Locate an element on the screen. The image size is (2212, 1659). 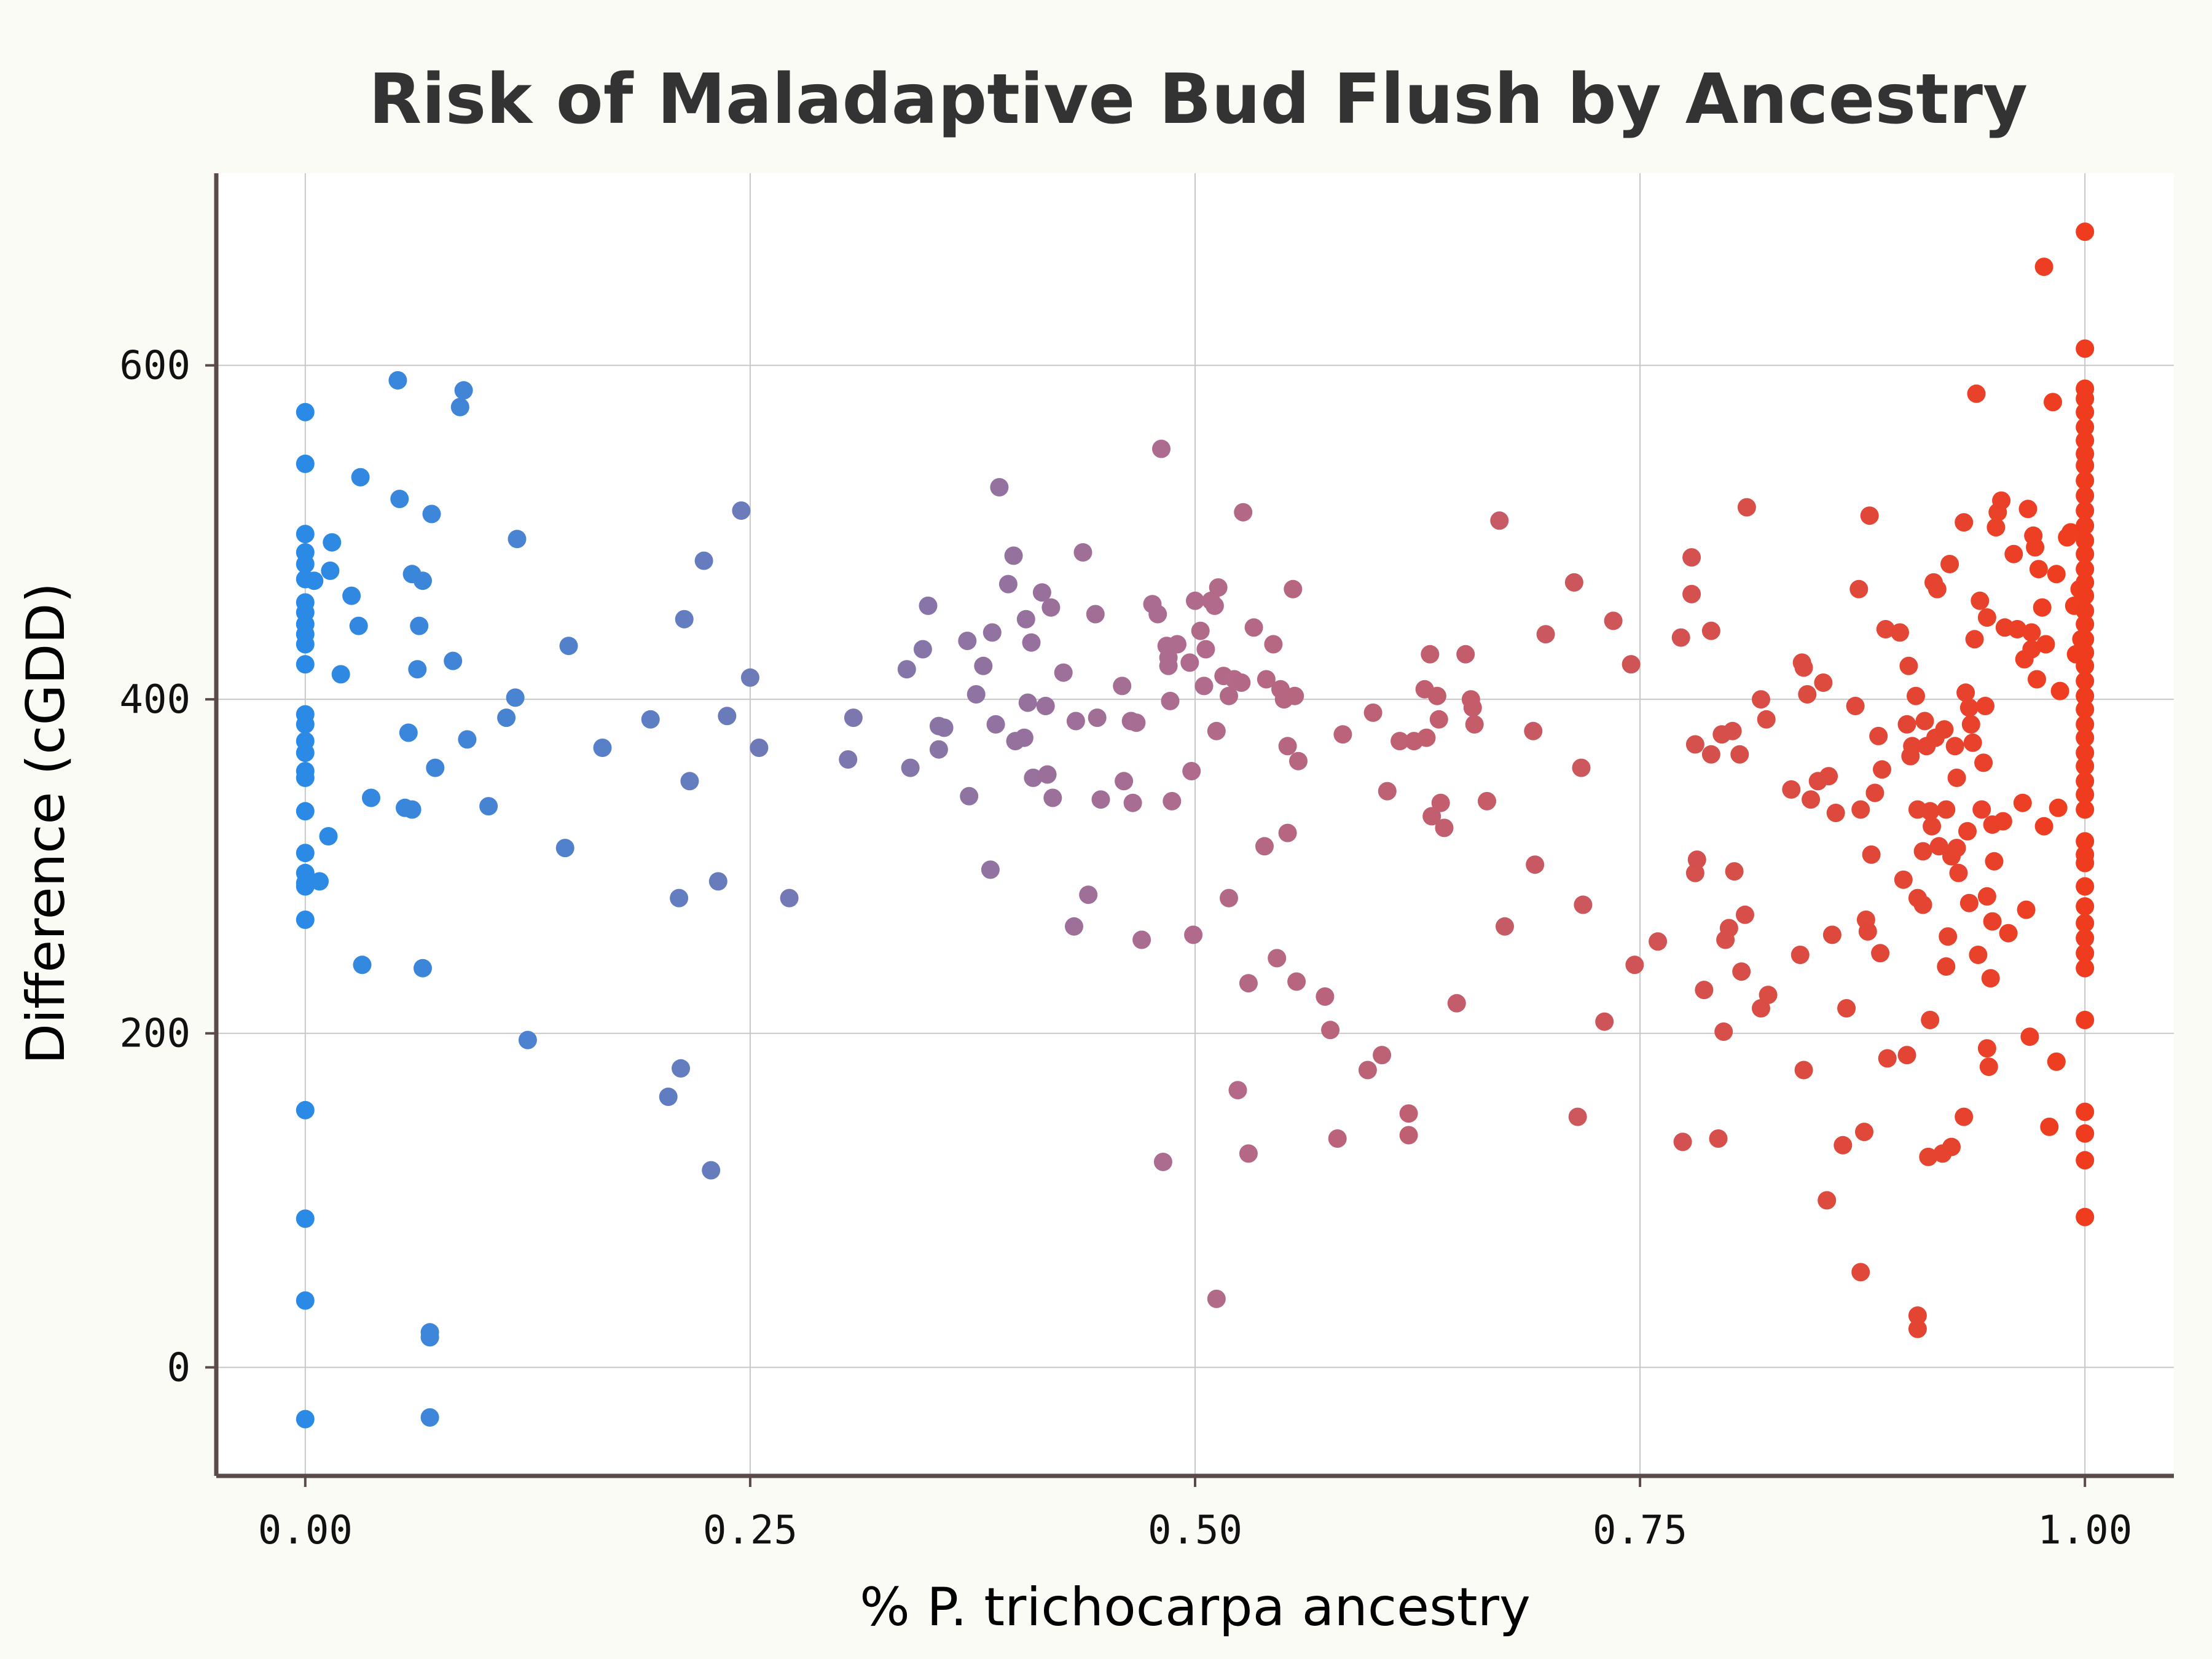
x-tick-label: 0.50 is located at coordinates (1195, 1530).